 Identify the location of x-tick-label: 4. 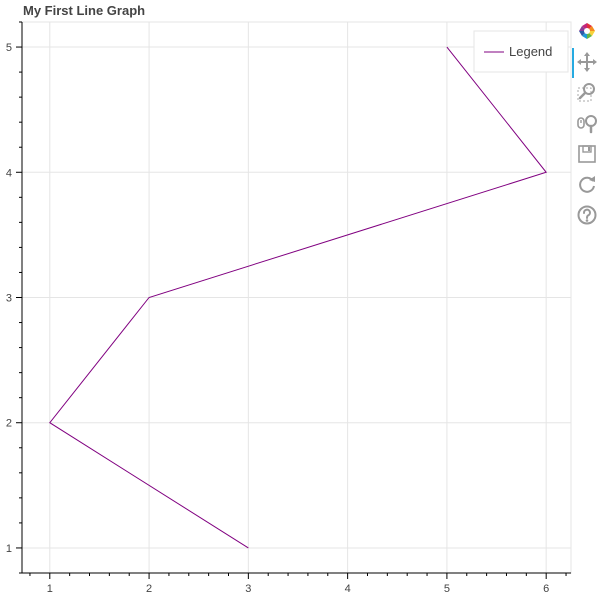
(348, 589).